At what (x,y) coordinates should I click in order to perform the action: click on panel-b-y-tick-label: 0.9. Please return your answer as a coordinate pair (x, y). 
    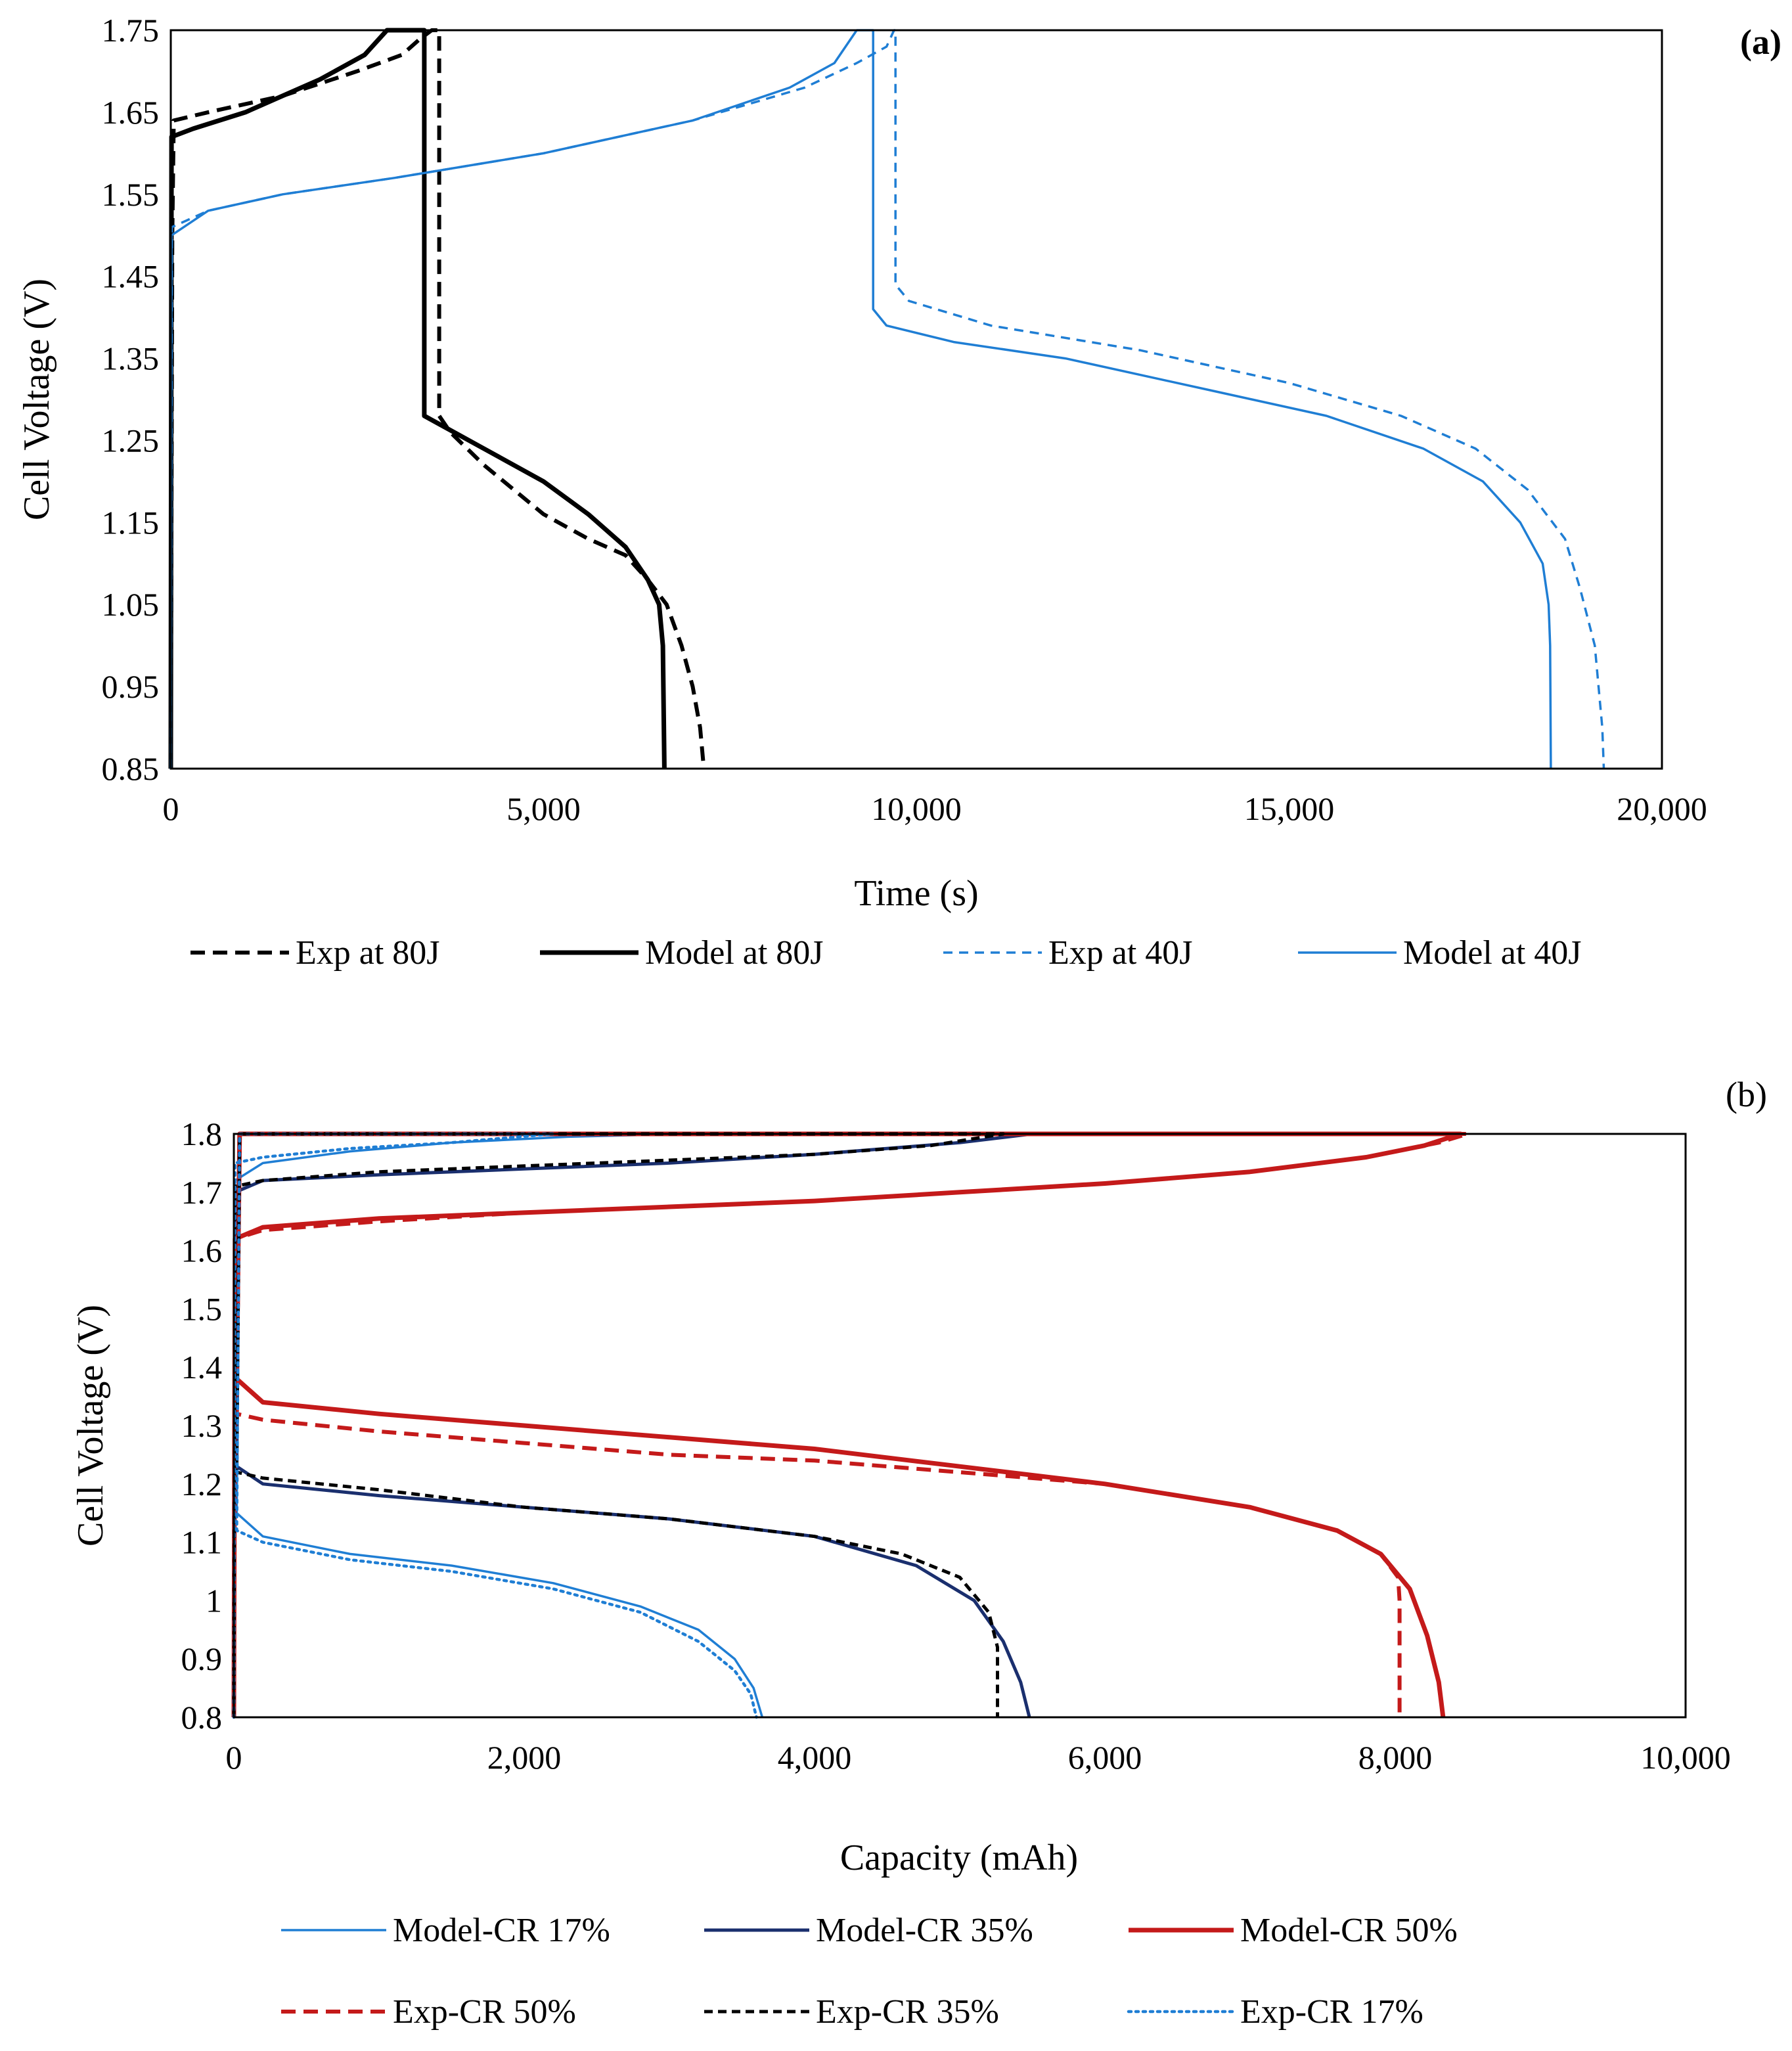
    Looking at the image, I should click on (202, 1658).